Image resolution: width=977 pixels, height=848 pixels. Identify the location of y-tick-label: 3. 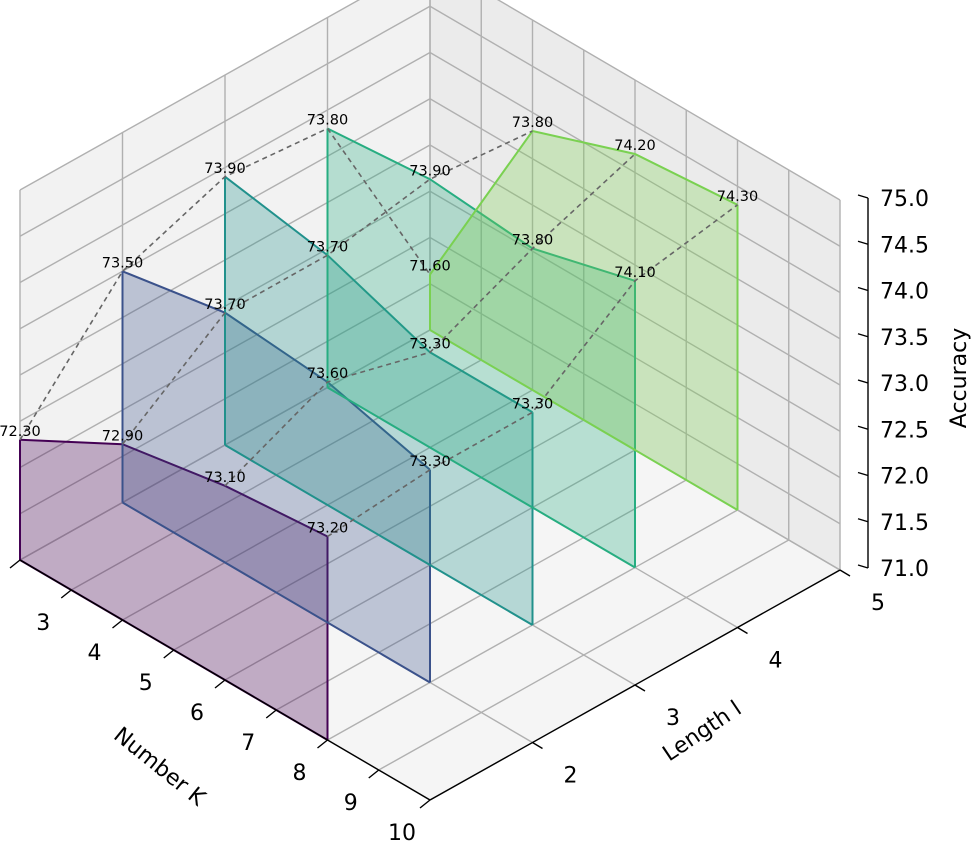
(673, 718).